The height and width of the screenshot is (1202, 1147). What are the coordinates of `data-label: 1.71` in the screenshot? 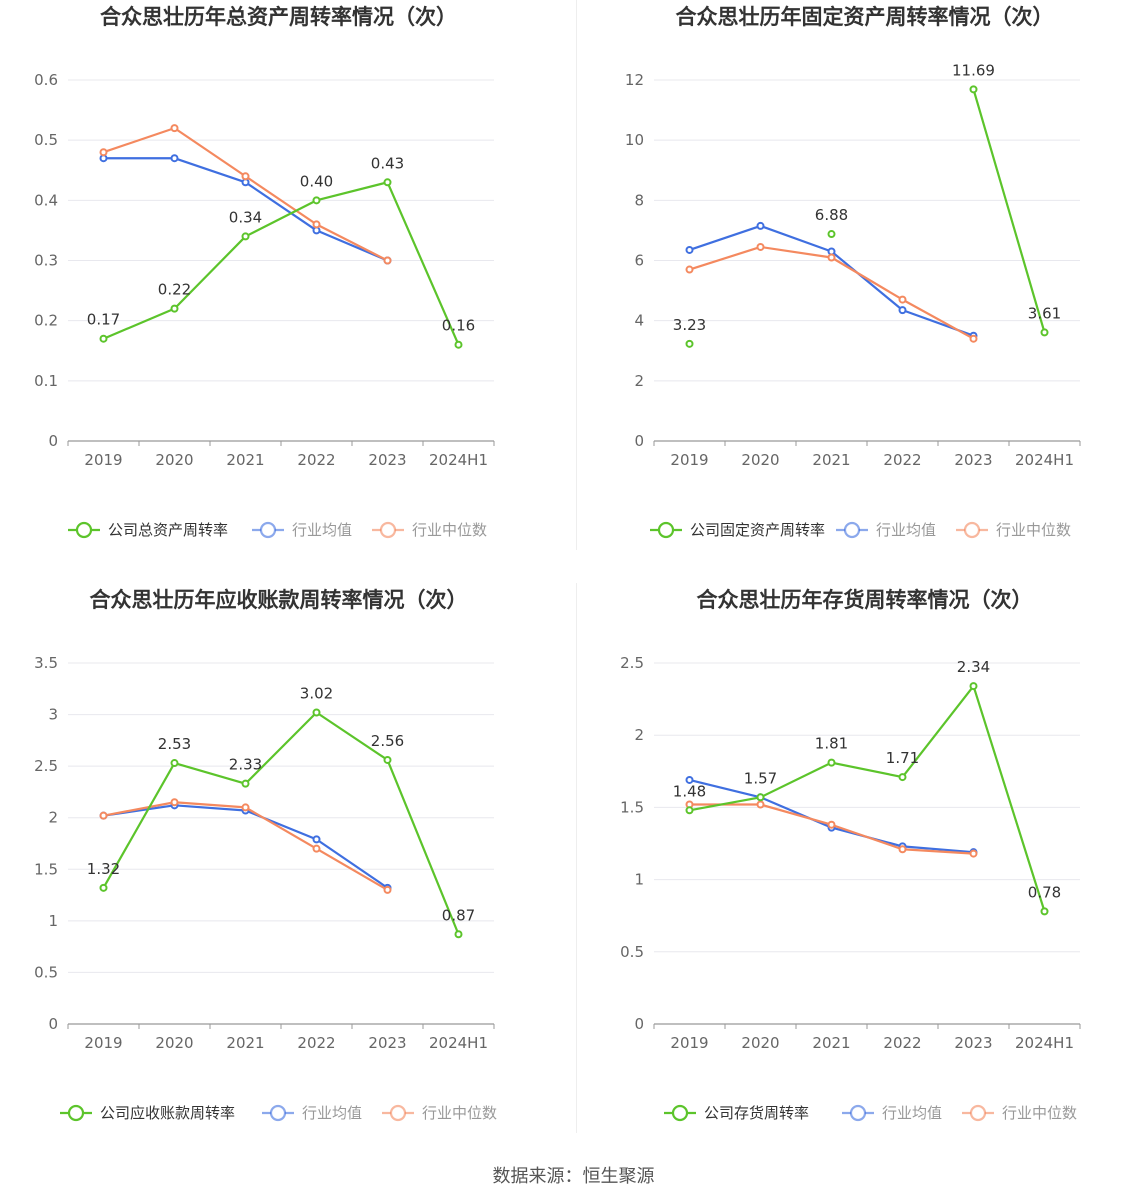 It's located at (902, 758).